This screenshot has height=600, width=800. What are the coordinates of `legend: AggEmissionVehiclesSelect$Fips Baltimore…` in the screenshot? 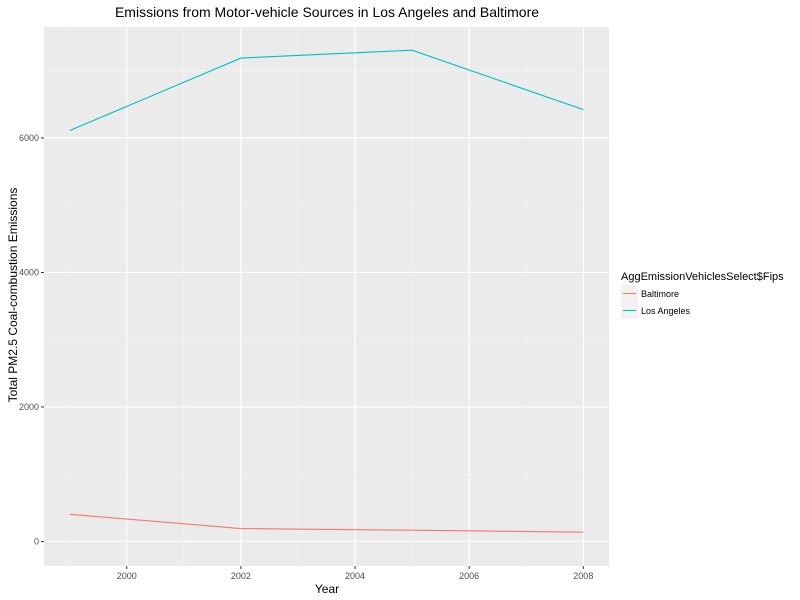 It's located at (702, 295).